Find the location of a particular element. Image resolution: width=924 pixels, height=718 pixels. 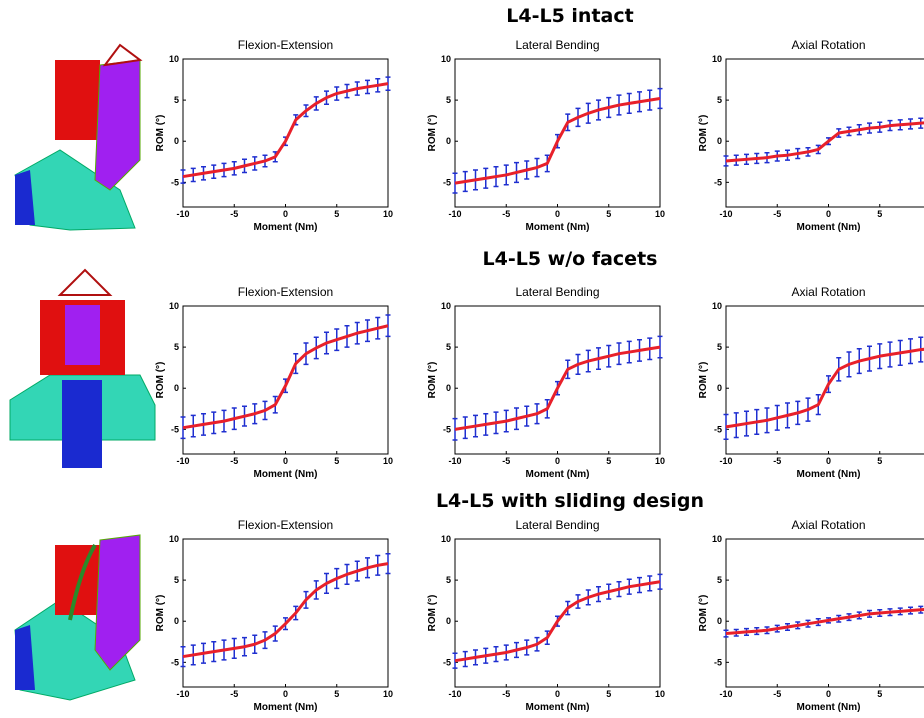

spine-model-sliding is located at coordinates (77, 617).